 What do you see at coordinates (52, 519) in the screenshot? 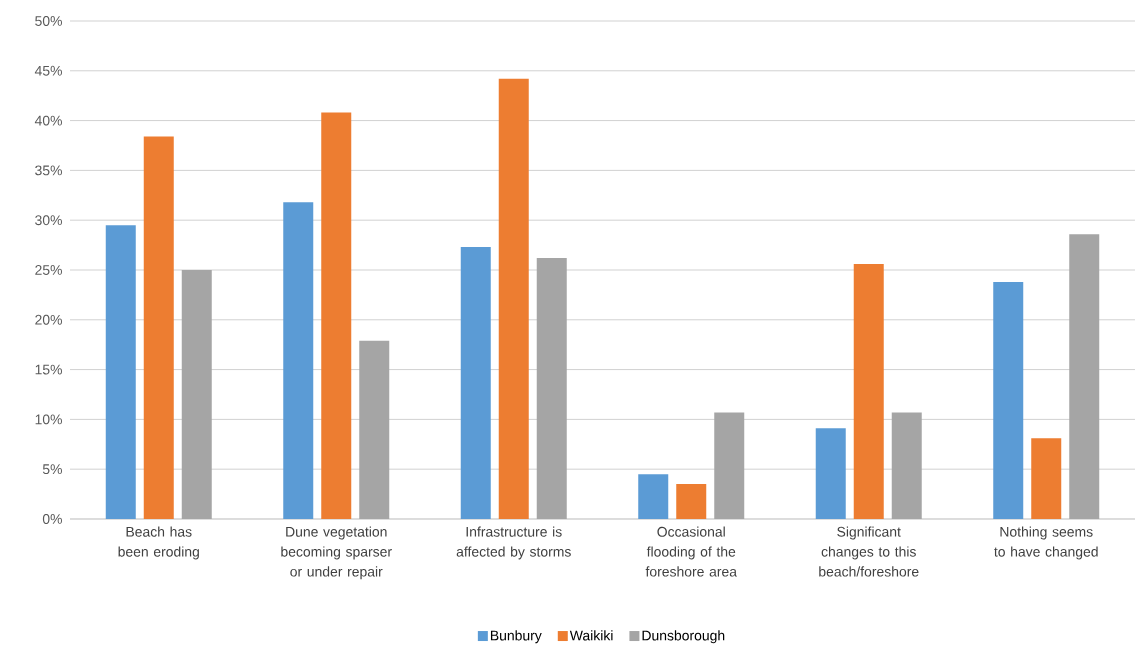
I see `y-tick-label: 0%` at bounding box center [52, 519].